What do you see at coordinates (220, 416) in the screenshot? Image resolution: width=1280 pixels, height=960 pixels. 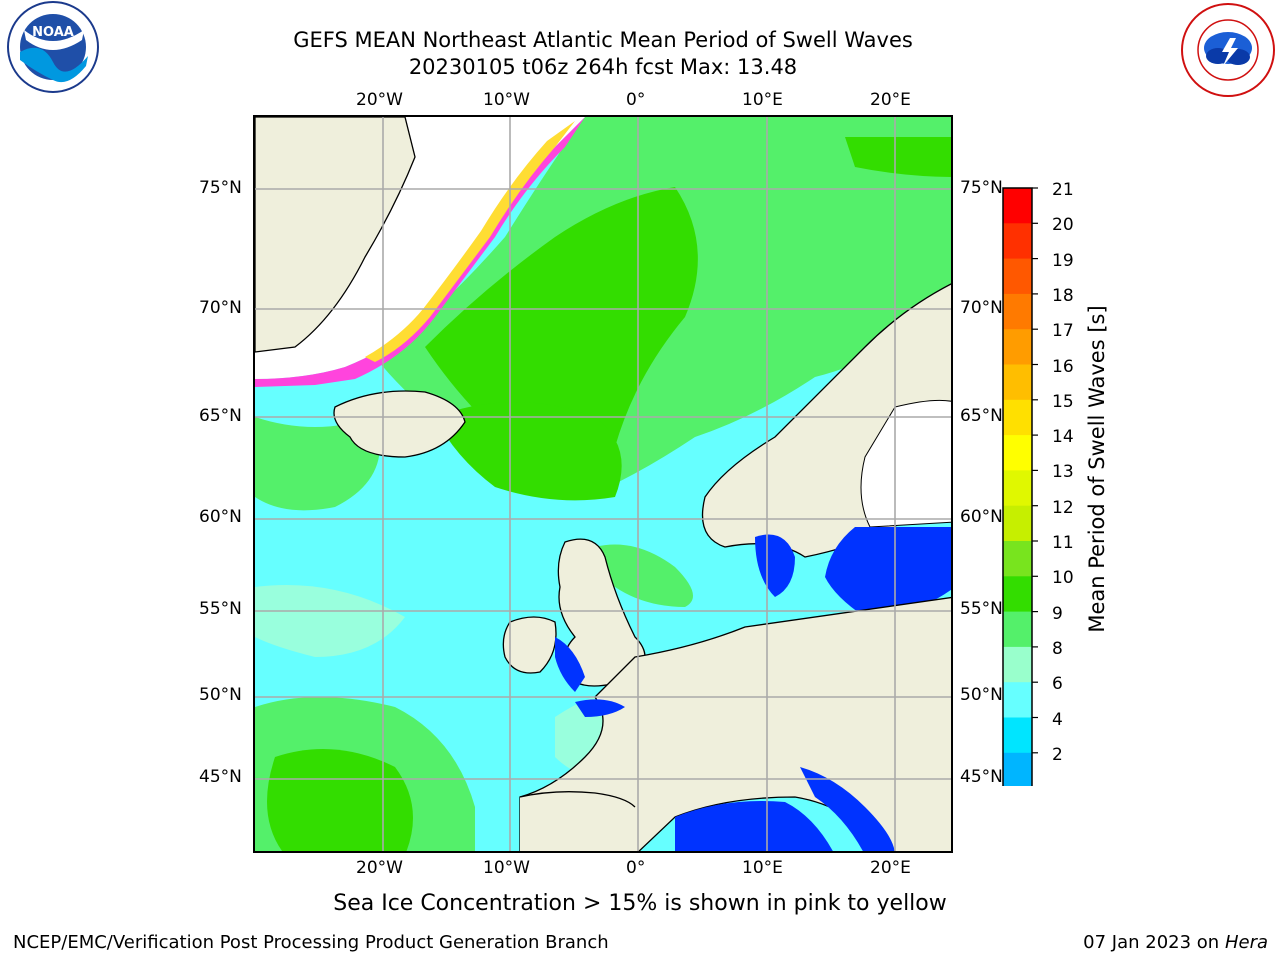 I see `lat-tick-left-65n: 65°N` at bounding box center [220, 416].